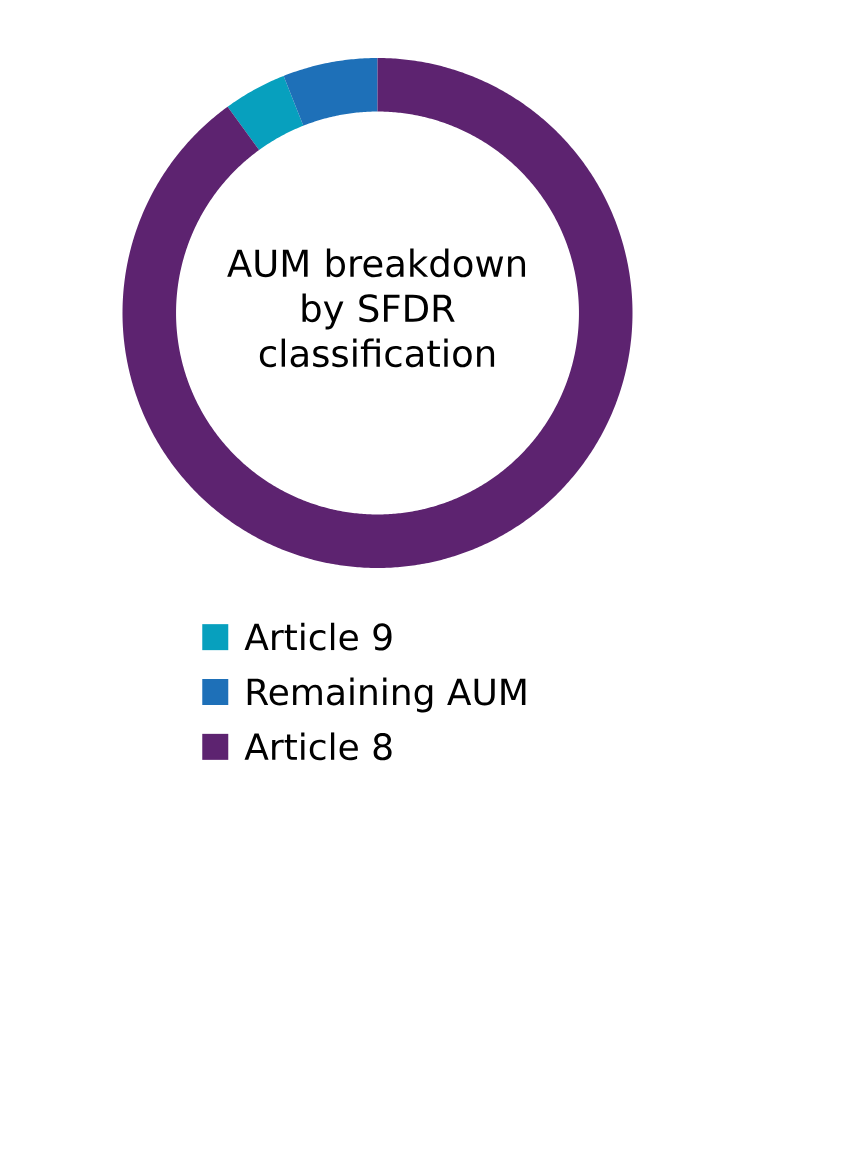  Describe the element at coordinates (376, 308) in the screenshot. I see `text: AUM breakdown by SFDR classification` at that location.